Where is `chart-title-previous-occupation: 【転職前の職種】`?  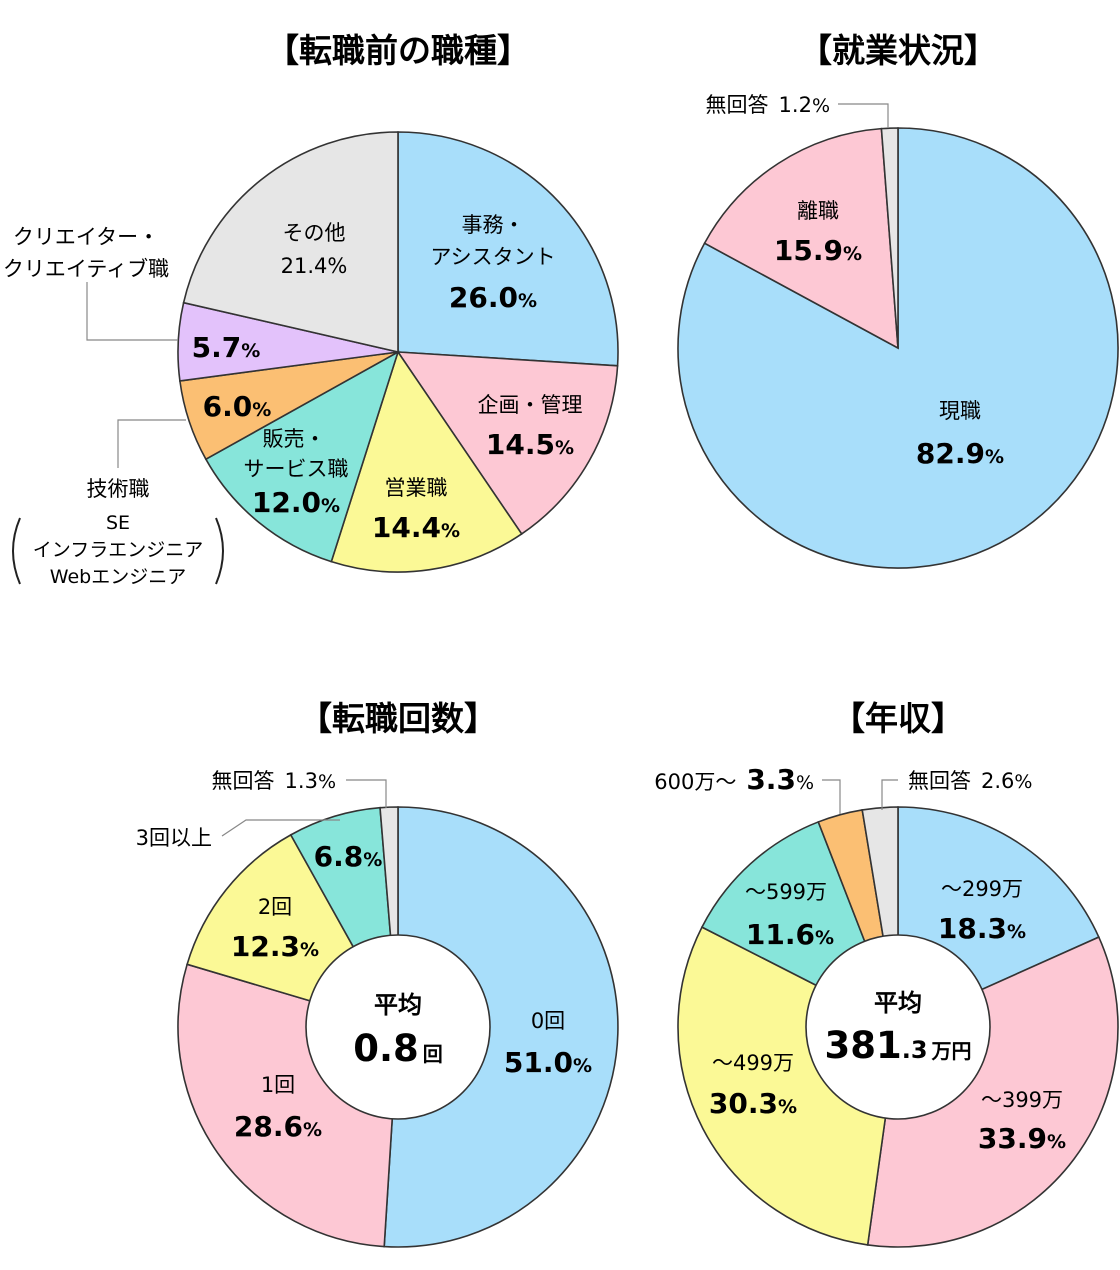
chart-title-previous-occupation: 【転職前の職種】 is located at coordinates (398, 50).